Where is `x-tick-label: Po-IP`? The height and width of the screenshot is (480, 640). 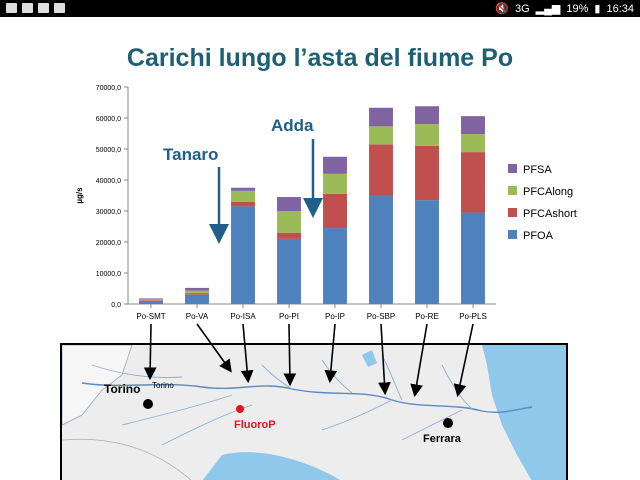 x-tick-label: Po-IP is located at coordinates (335, 316).